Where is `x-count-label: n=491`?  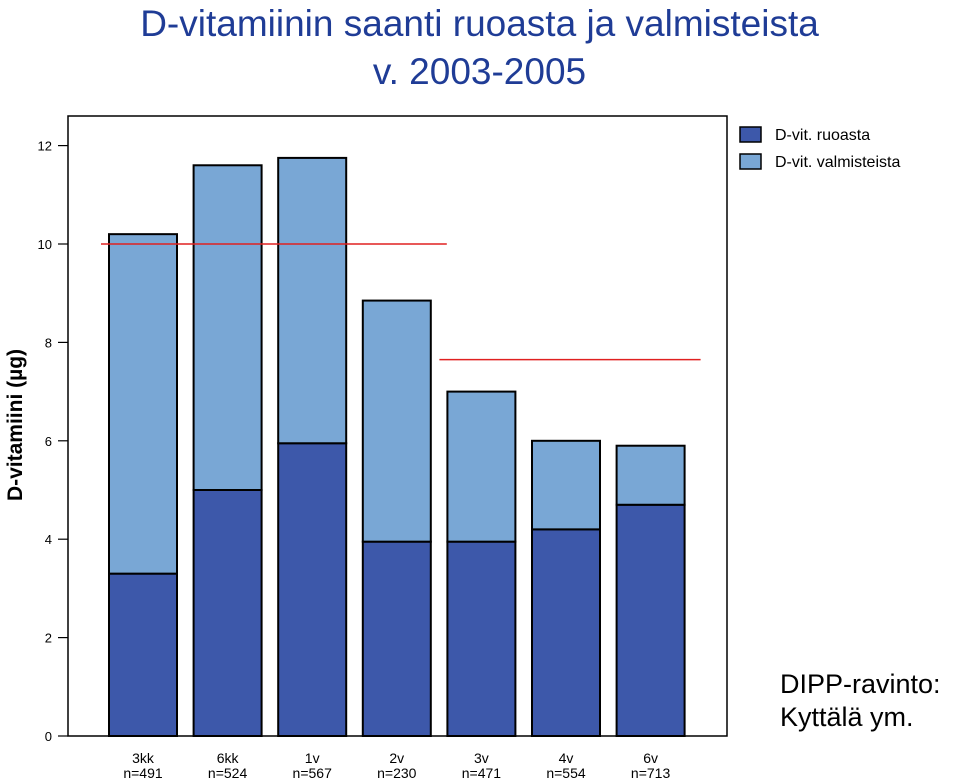
x-count-label: n=491 is located at coordinates (143, 773).